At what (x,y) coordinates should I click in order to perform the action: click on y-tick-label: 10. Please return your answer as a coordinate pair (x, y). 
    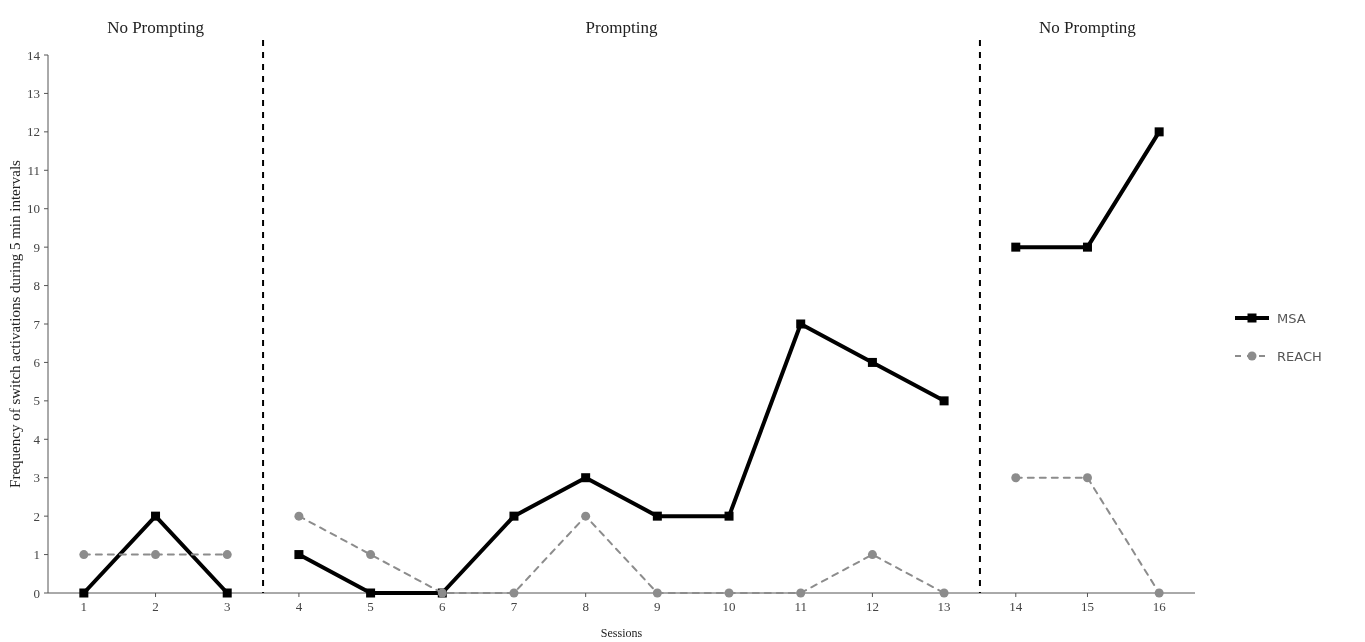
    Looking at the image, I should click on (33, 209).